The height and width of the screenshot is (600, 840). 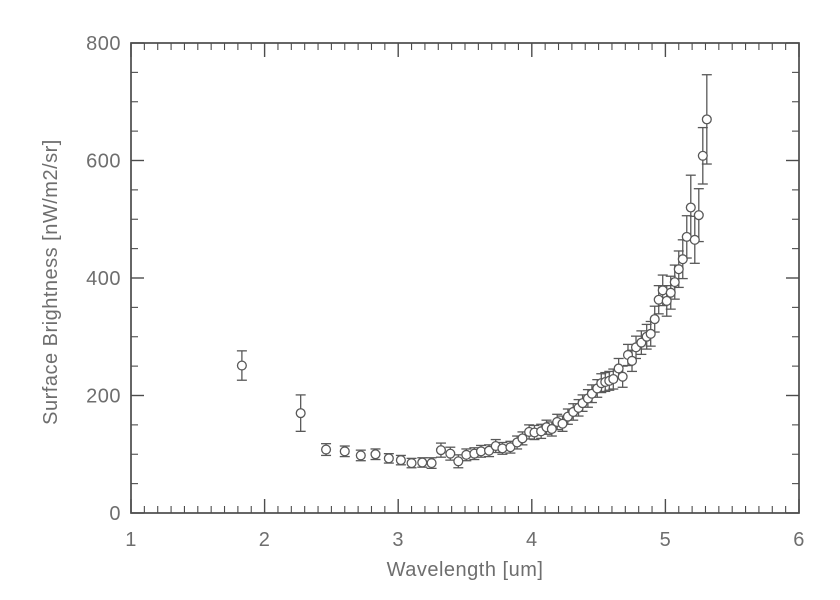 What do you see at coordinates (666, 540) in the screenshot?
I see `x-tick-label: 5` at bounding box center [666, 540].